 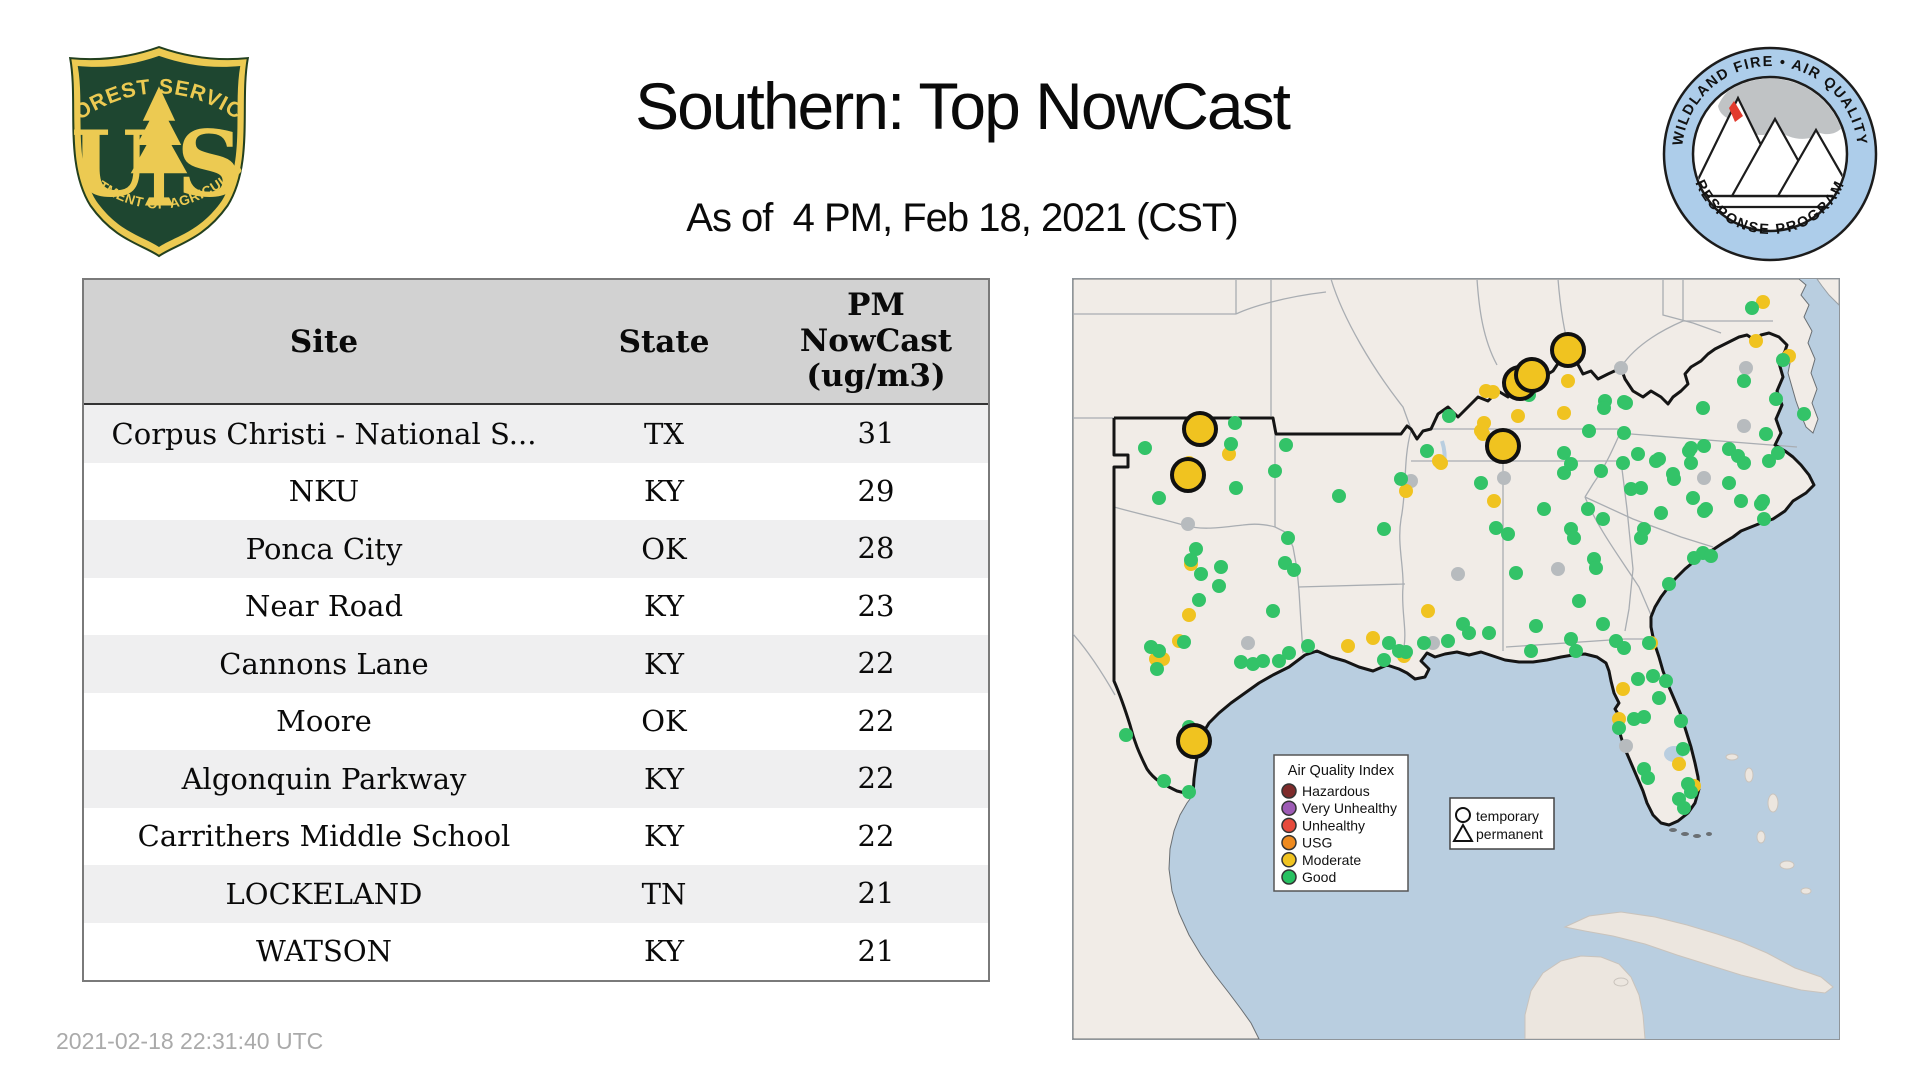 I want to click on table-row: Near Road KY 23, so click(x=536, y=606).